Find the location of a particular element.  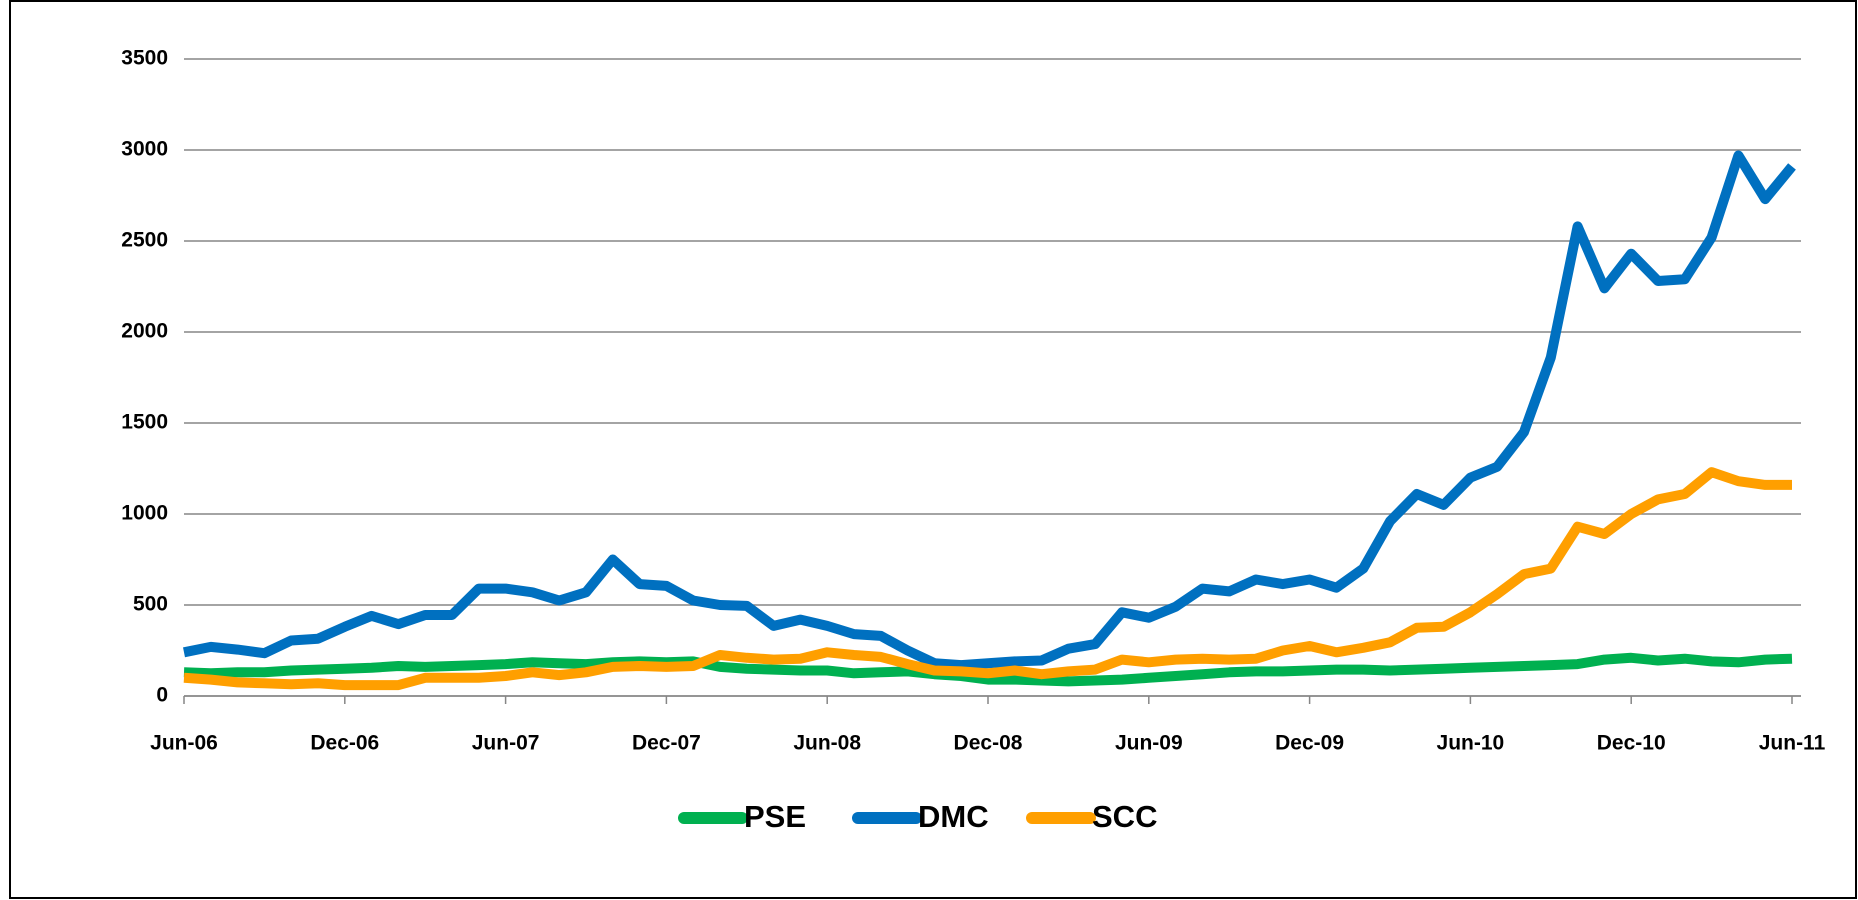

x-tick-label: Dec-08 is located at coordinates (988, 743).